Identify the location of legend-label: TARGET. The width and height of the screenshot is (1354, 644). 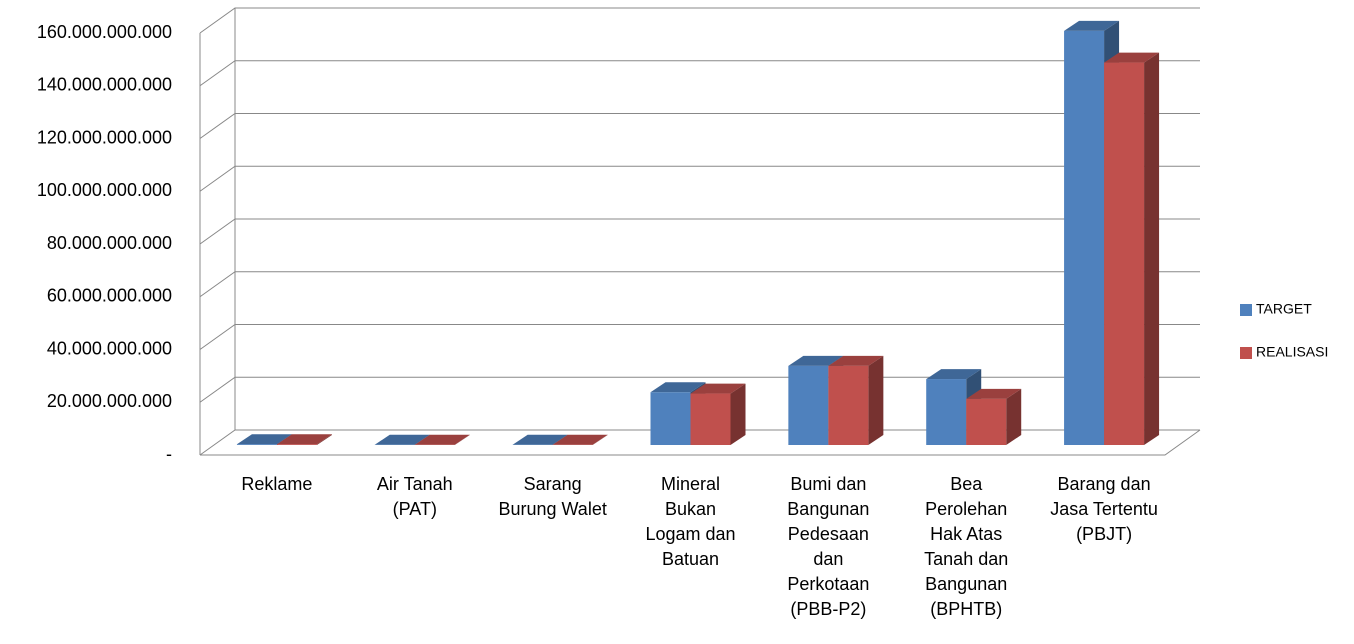
(1284, 309).